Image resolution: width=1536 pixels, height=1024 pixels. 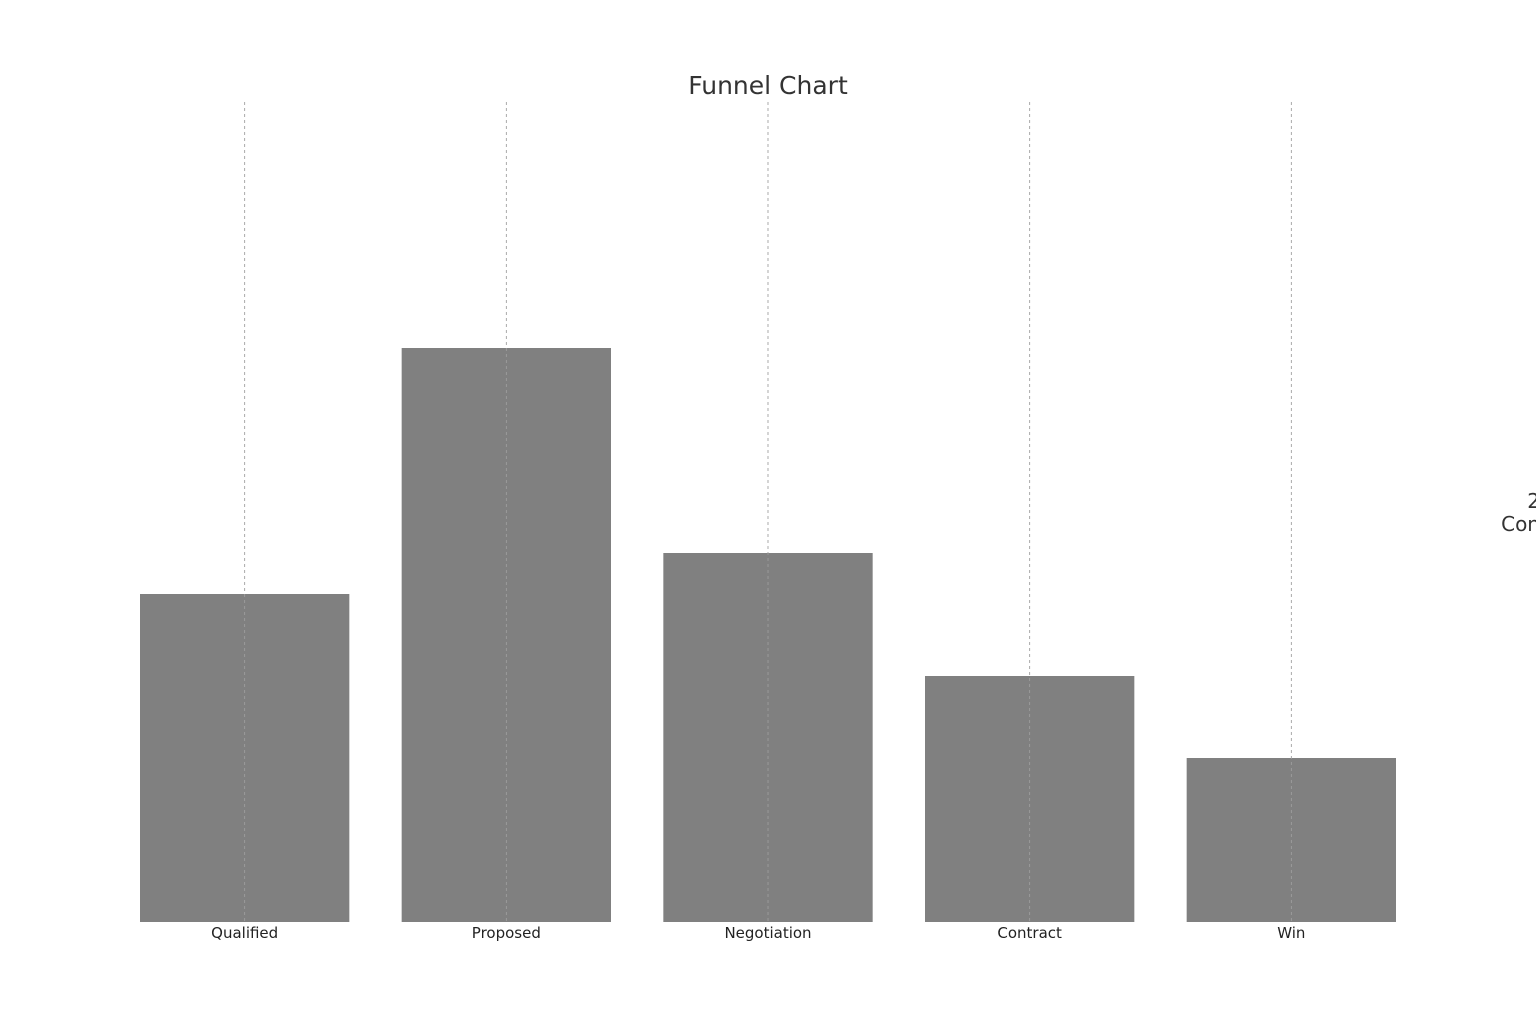 I want to click on x-tick-label-win: Win, so click(x=1291, y=933).